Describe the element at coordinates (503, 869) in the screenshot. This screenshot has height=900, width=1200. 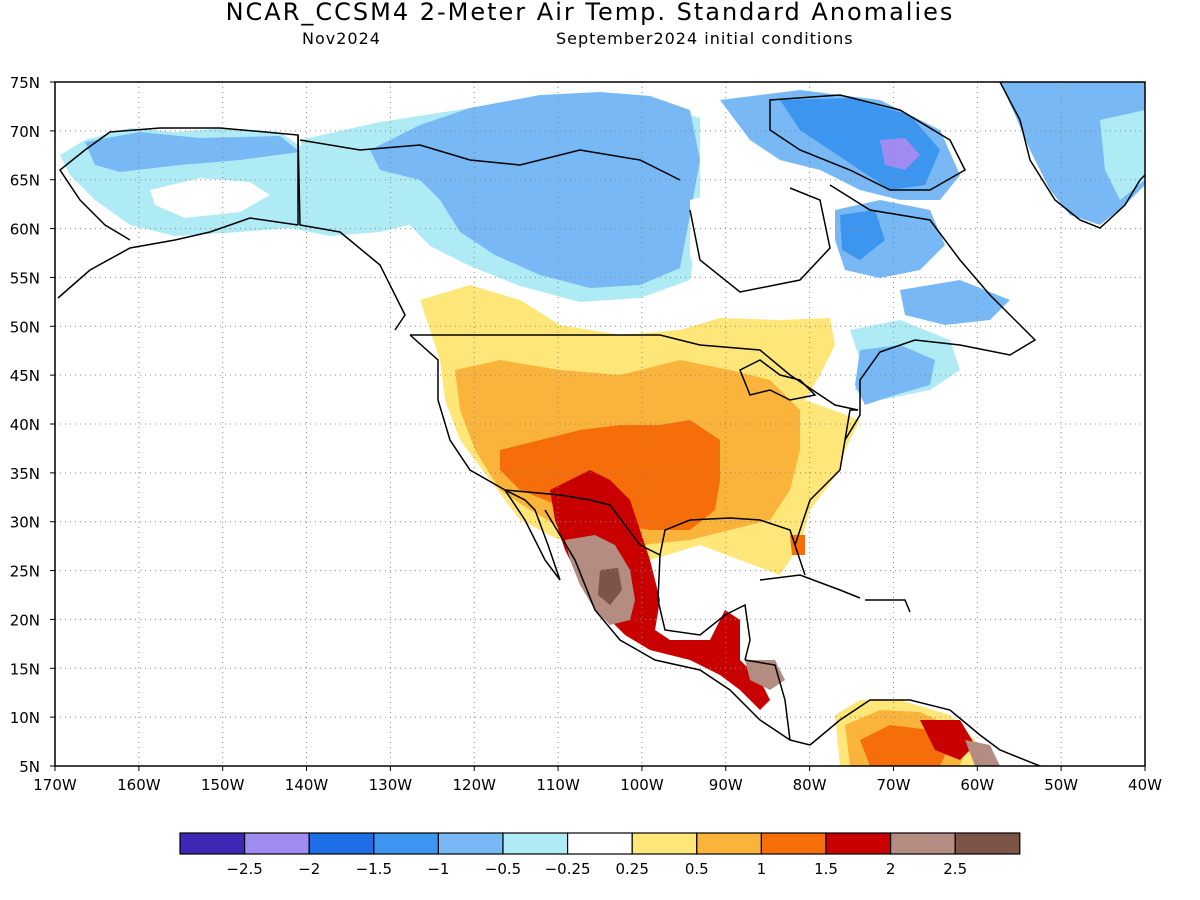
I see `legend-label: −0.5` at that location.